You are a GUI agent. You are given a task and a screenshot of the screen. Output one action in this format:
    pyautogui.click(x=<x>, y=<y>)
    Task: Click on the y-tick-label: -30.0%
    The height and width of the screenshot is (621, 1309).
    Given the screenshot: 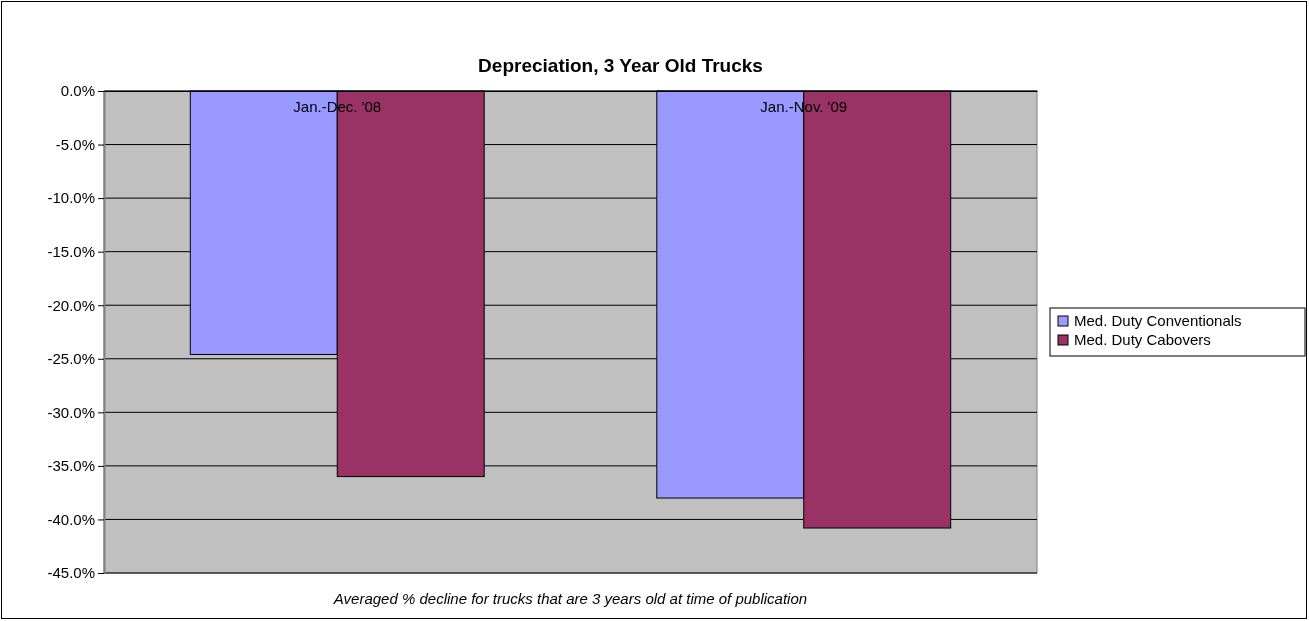 What is the action you would take?
    pyautogui.click(x=71, y=412)
    